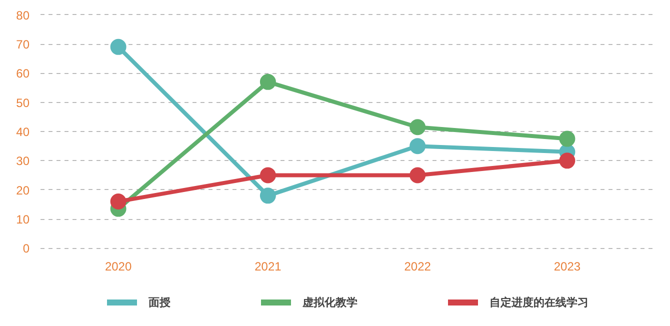 This screenshot has height=326, width=670. Describe the element at coordinates (23, 45) in the screenshot. I see `y-tick-label: 70` at that location.